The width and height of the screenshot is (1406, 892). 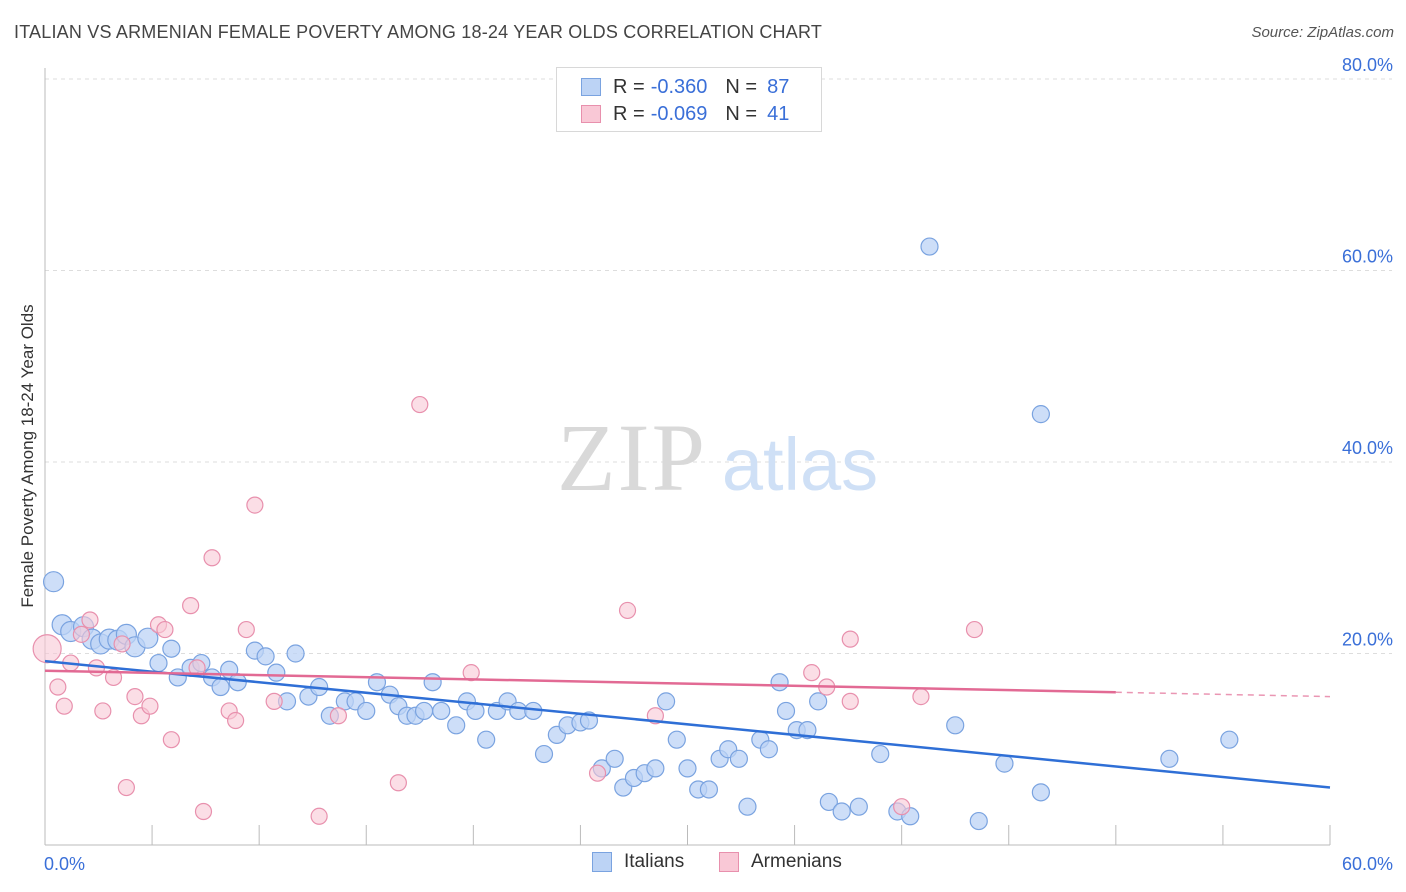 I want to click on italians-r-label: R =, so click(x=629, y=86).